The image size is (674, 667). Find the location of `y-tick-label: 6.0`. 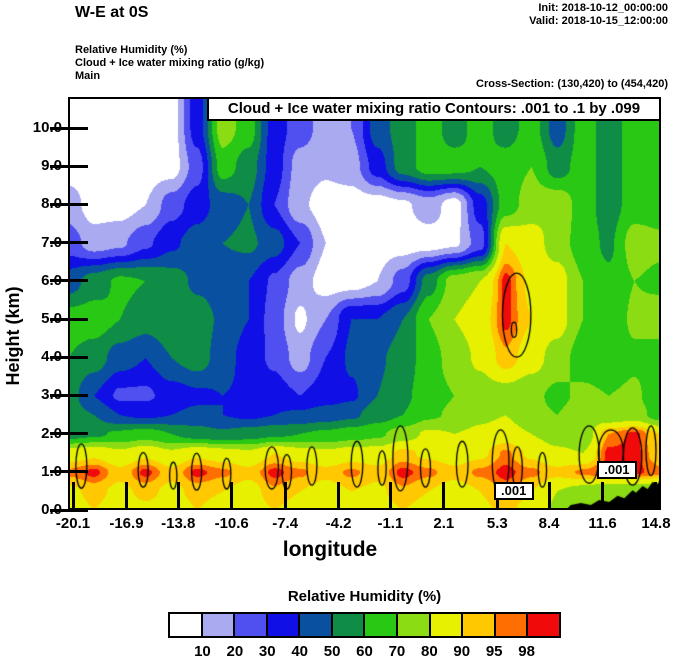

y-tick-label: 6.0 is located at coordinates (51, 280).